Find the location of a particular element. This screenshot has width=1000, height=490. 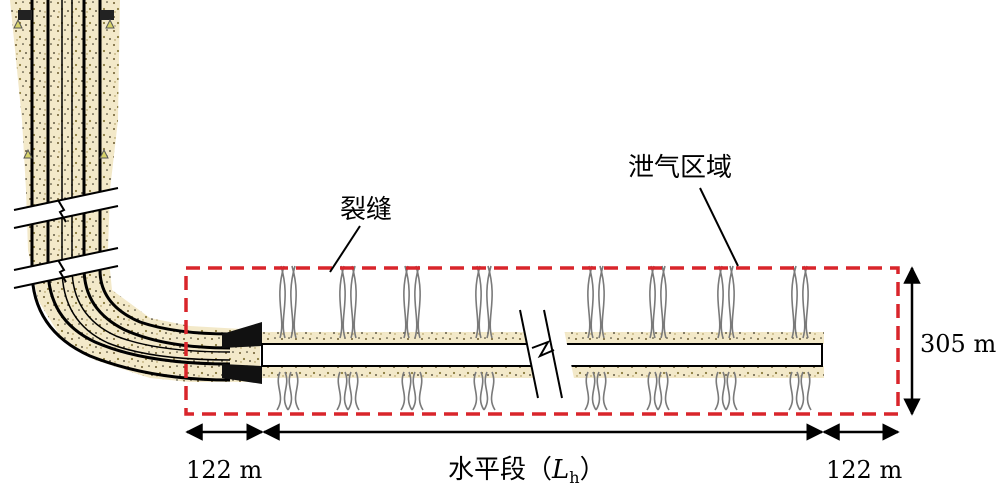

horizontal-wellbore is located at coordinates (542, 354).